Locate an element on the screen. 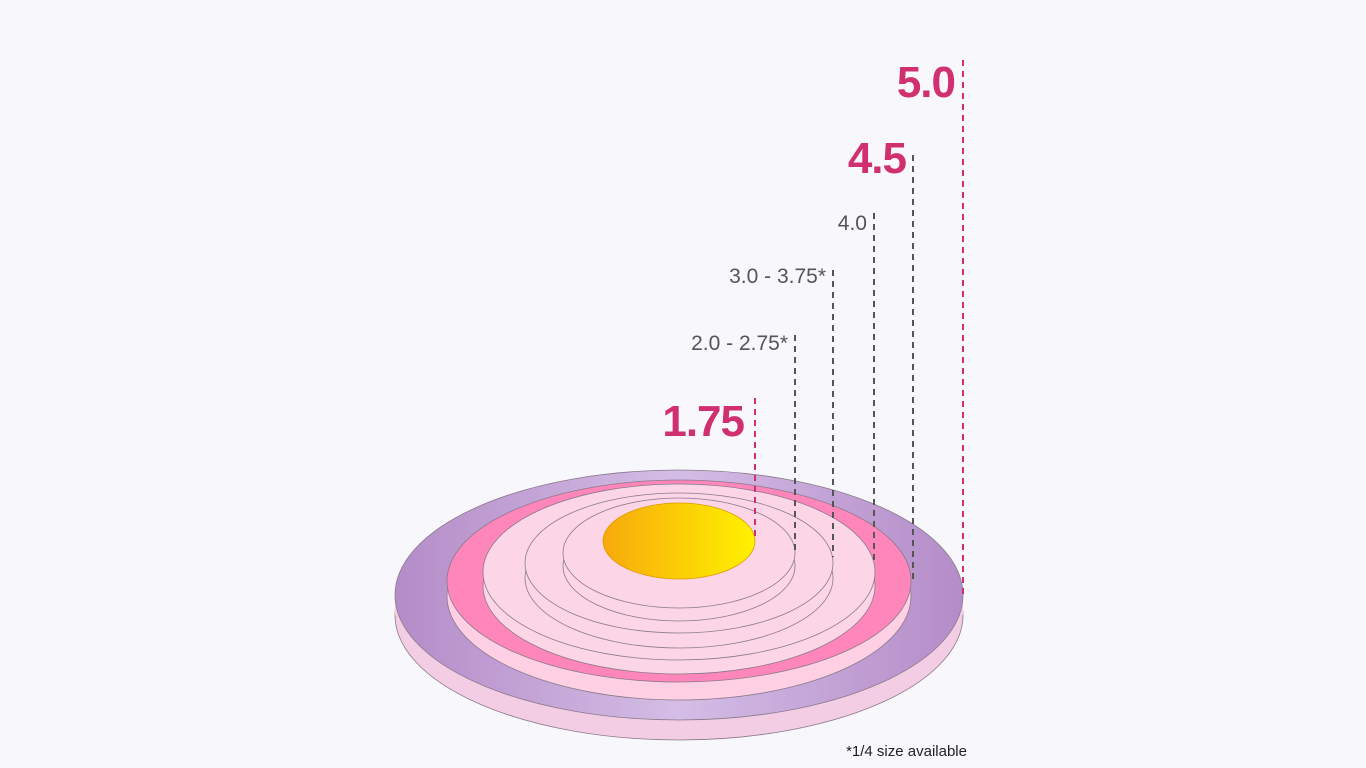  size-label: 2.0 - 2.75* is located at coordinates (739, 343).